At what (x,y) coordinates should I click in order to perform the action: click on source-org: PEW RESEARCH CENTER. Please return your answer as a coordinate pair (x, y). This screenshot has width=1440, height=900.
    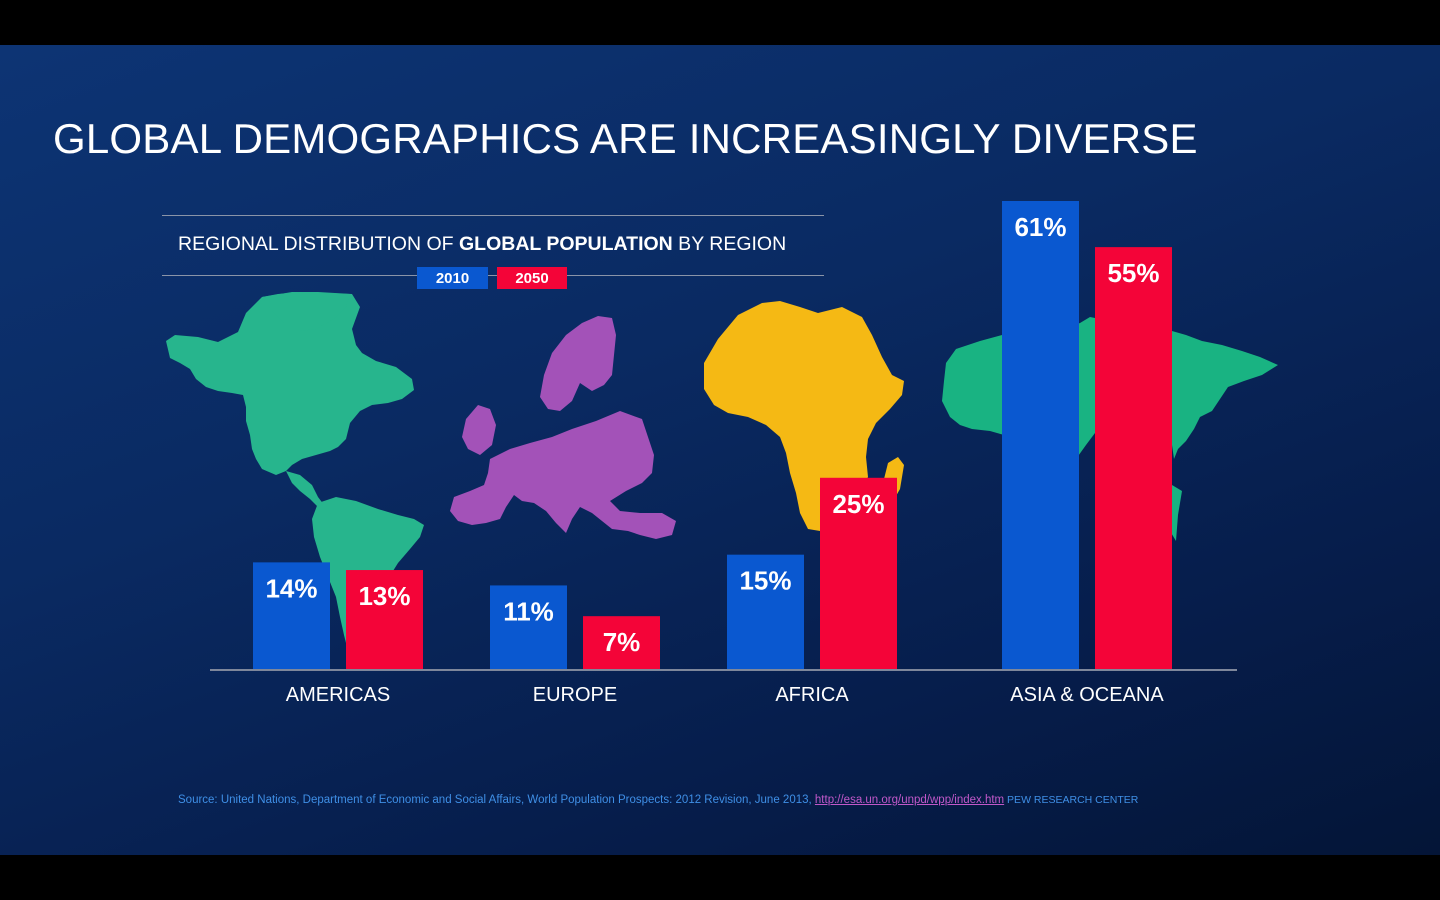
    Looking at the image, I should click on (1071, 800).